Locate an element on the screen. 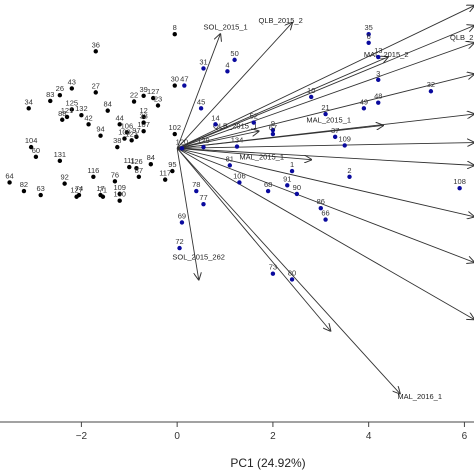 The image size is (474, 474). loading-label: MAL_2015_1 is located at coordinates (261, 157).